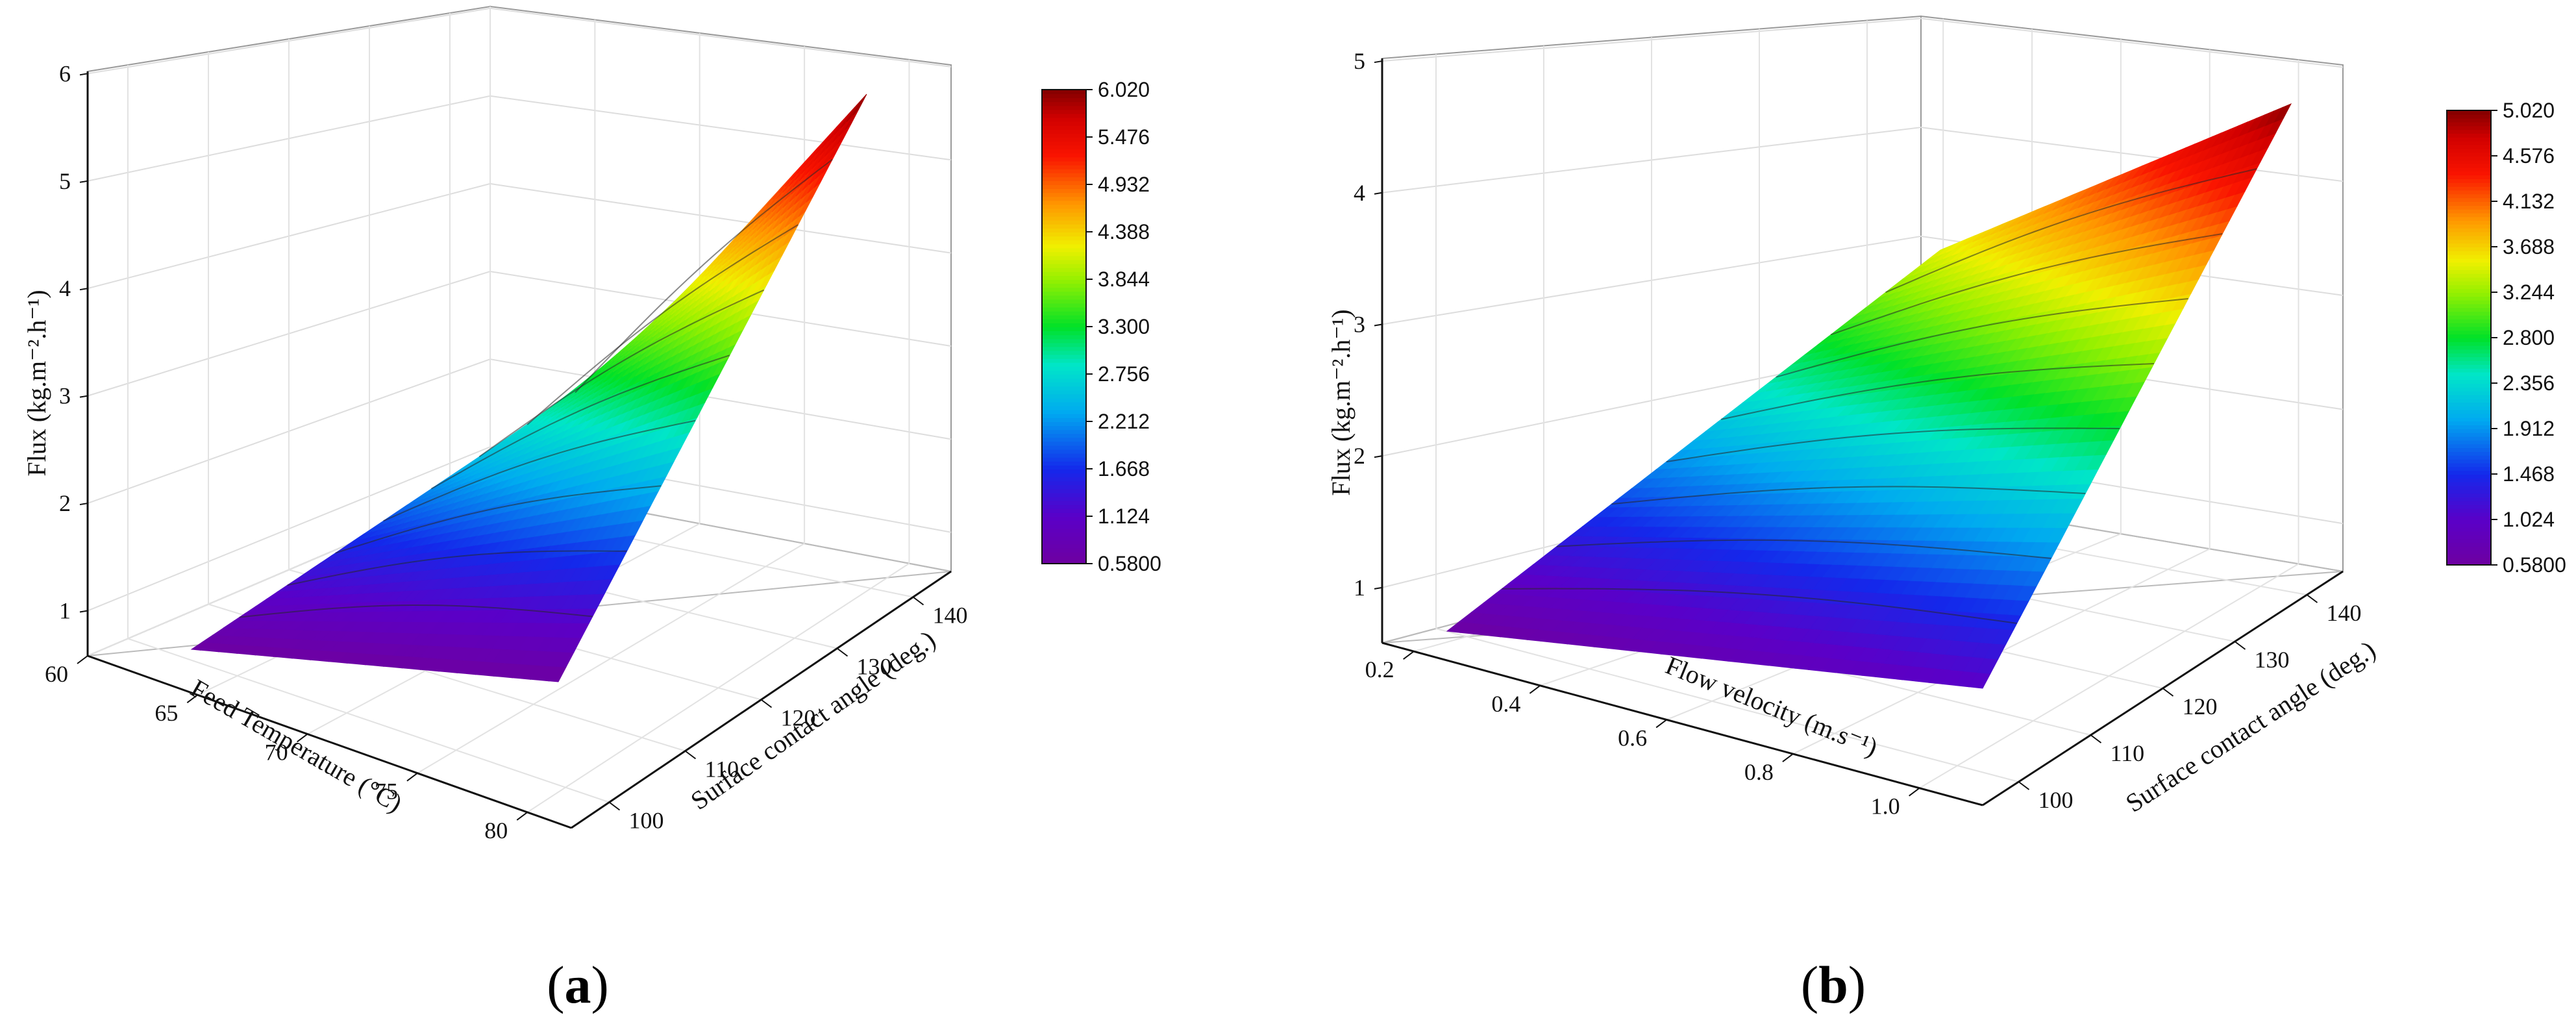 The width and height of the screenshot is (2576, 1024). Describe the element at coordinates (2282, 113) in the screenshot. I see `surface-patch` at that location.